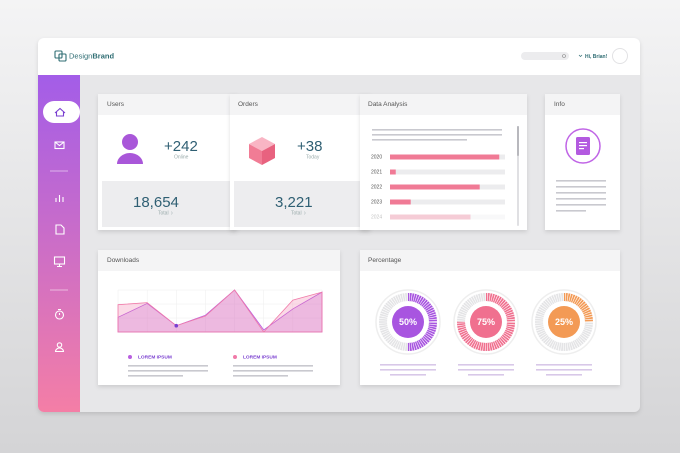 Image resolution: width=680 pixels, height=453 pixels. What do you see at coordinates (248, 104) in the screenshot?
I see `card-title: Orders` at bounding box center [248, 104].